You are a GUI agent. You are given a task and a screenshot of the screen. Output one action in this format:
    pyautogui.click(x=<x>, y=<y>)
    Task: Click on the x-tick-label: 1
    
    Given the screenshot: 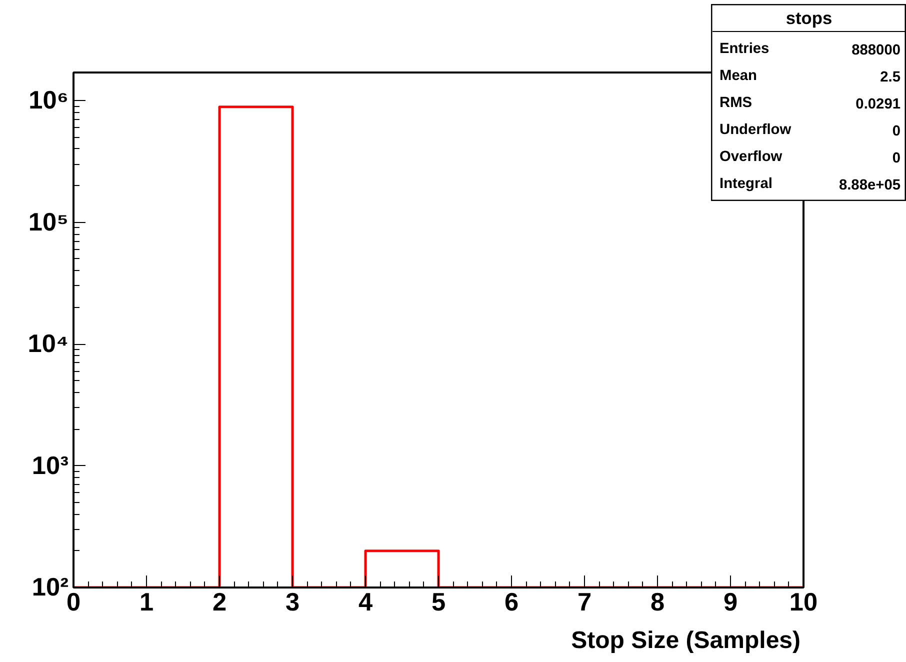 What is the action you would take?
    pyautogui.click(x=146, y=602)
    